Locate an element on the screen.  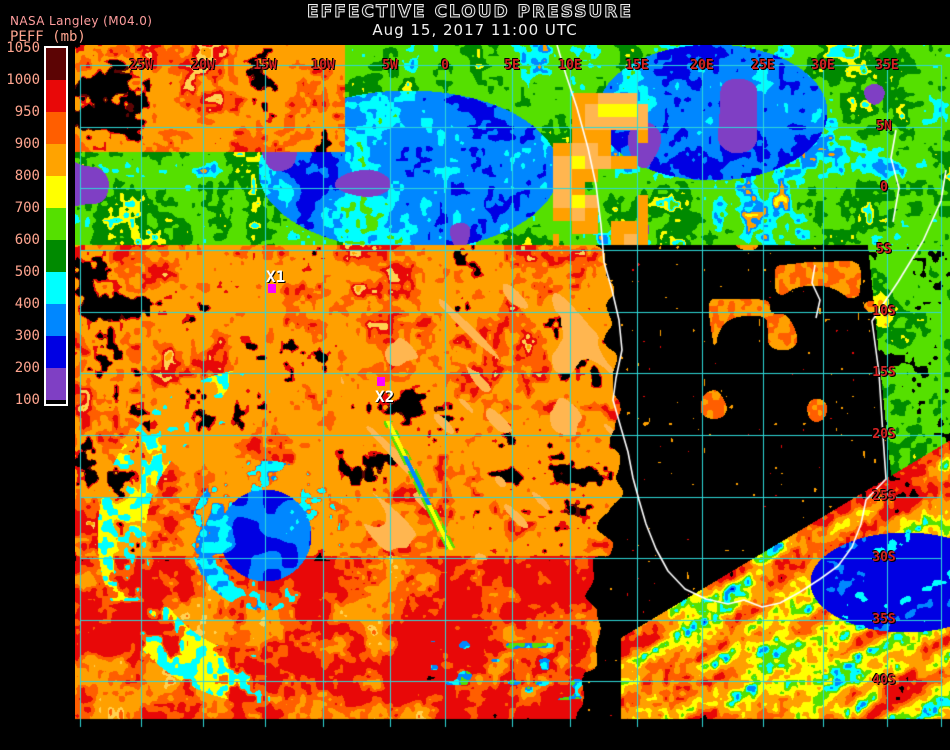
colorbar-tick: 300 is located at coordinates (27, 336).